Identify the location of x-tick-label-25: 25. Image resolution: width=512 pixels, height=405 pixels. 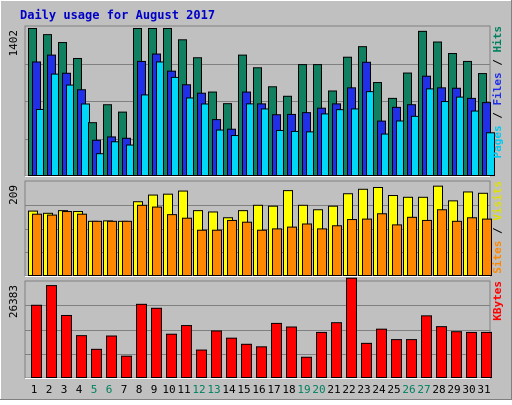
(393, 389).